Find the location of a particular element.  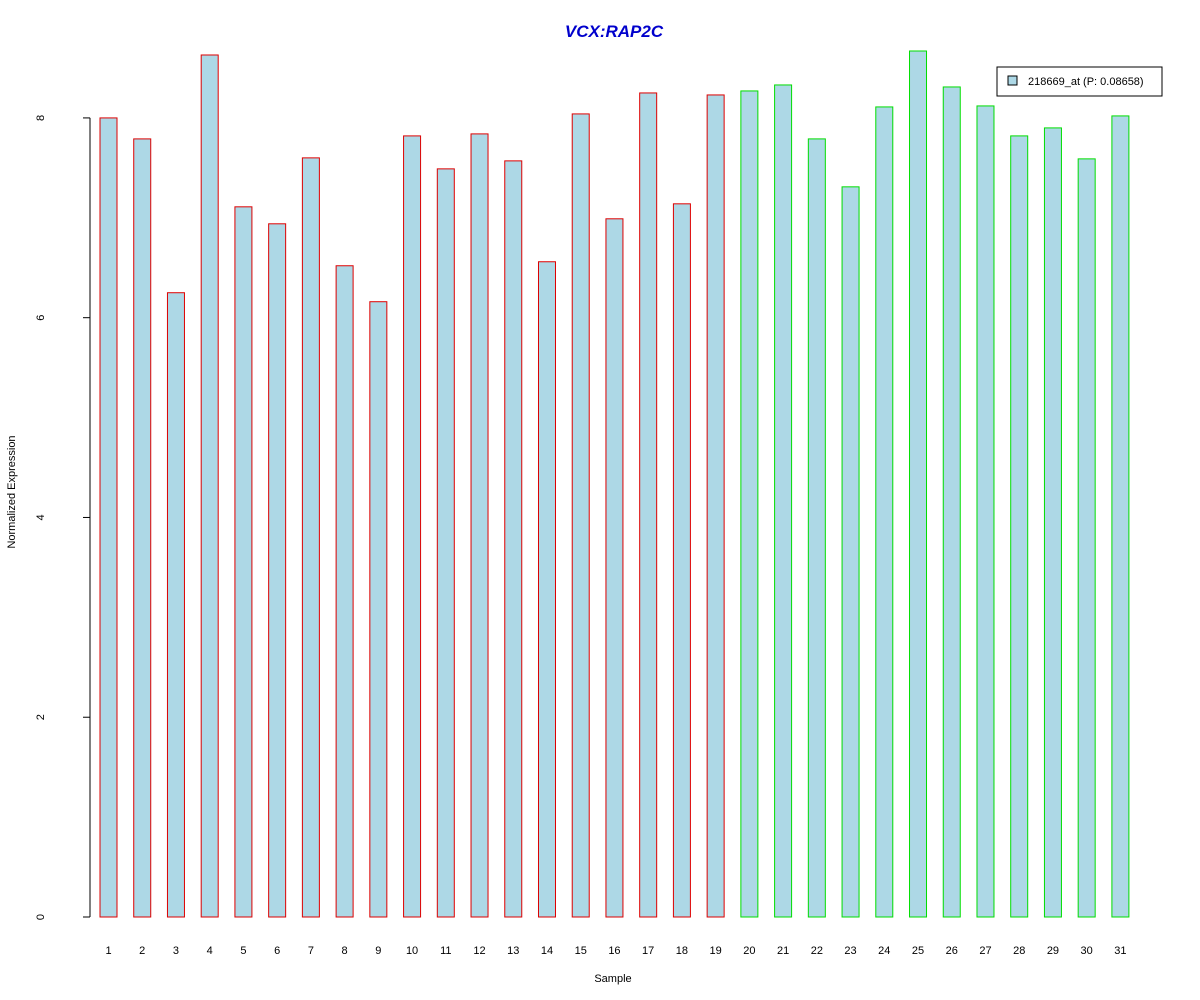

x-tick-label: 2 is located at coordinates (142, 951).